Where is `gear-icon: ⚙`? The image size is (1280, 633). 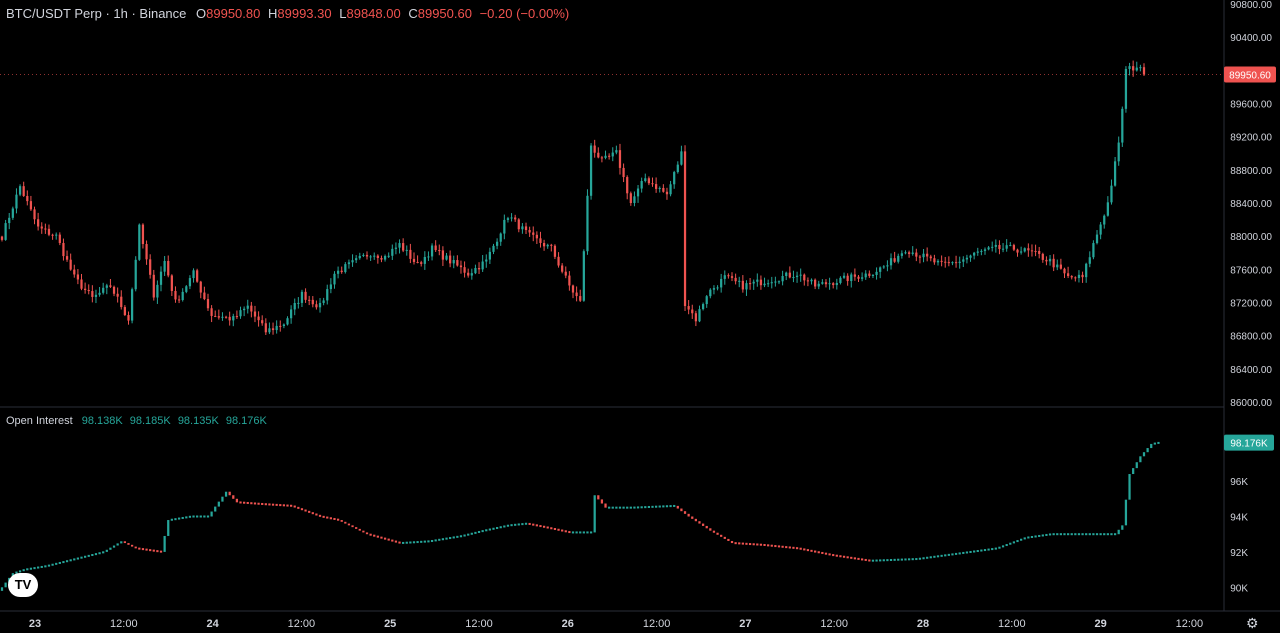
gear-icon: ⚙ is located at coordinates (1252, 623).